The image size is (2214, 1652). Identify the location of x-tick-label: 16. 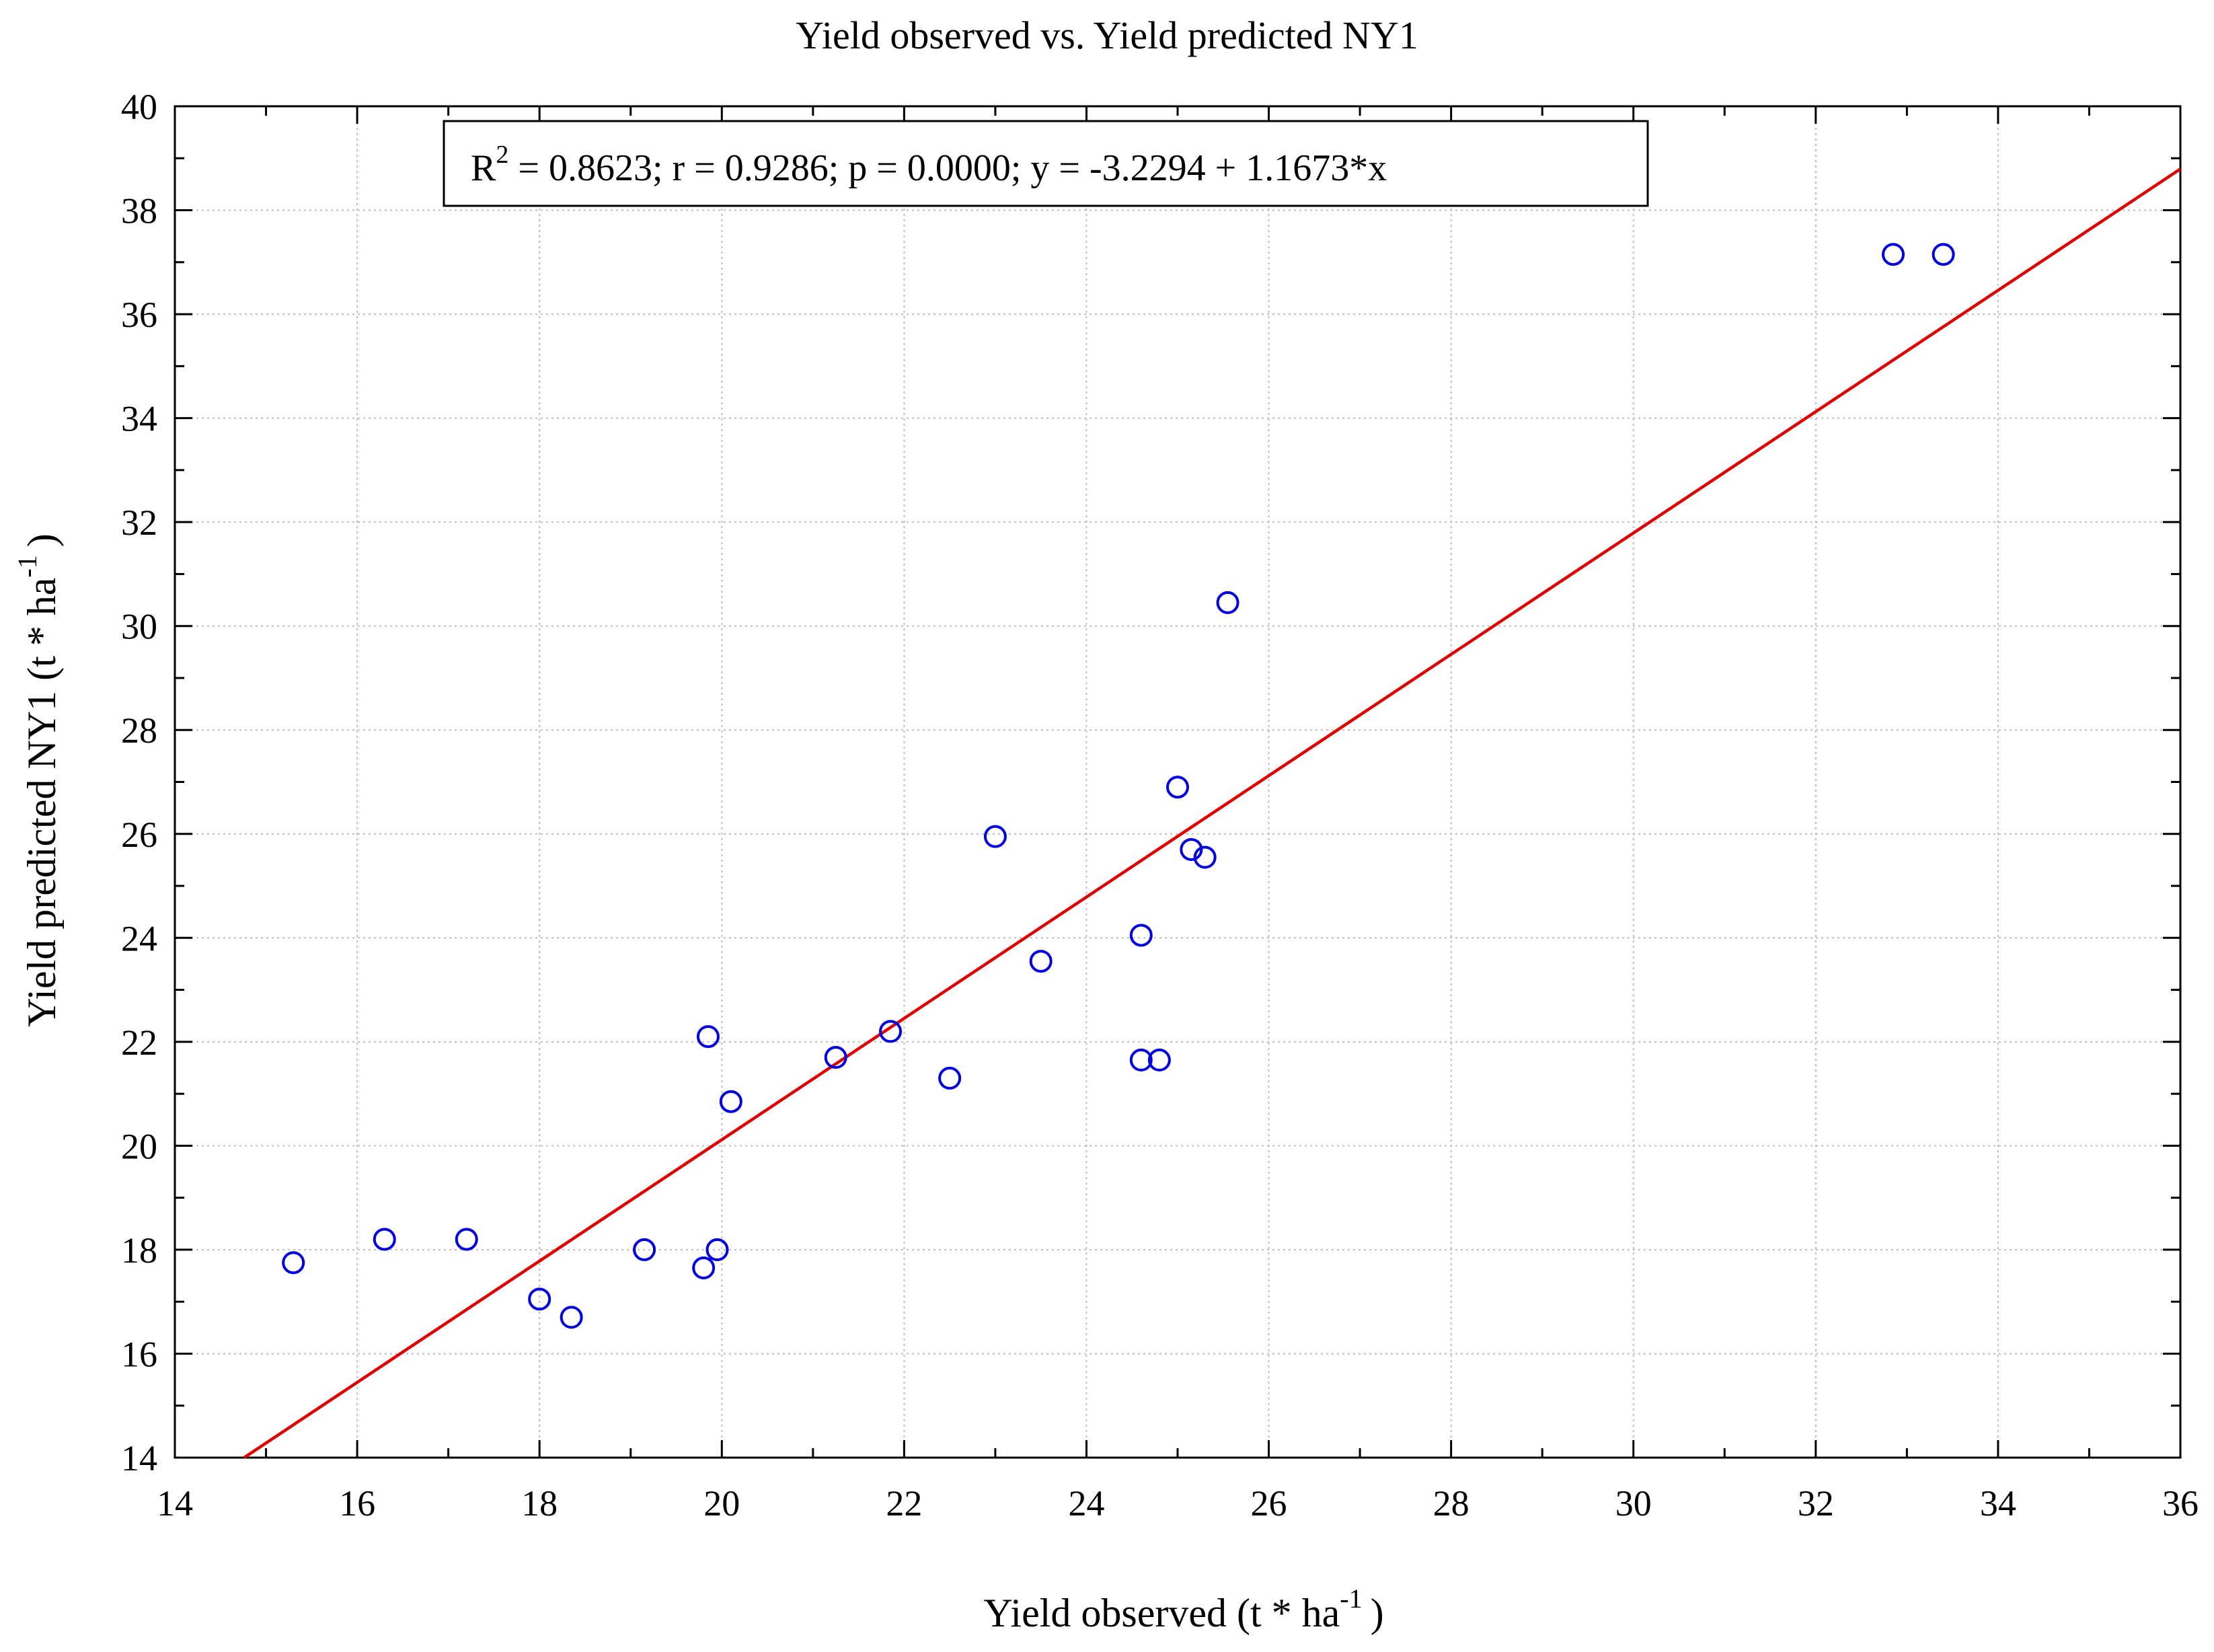
(357, 1503).